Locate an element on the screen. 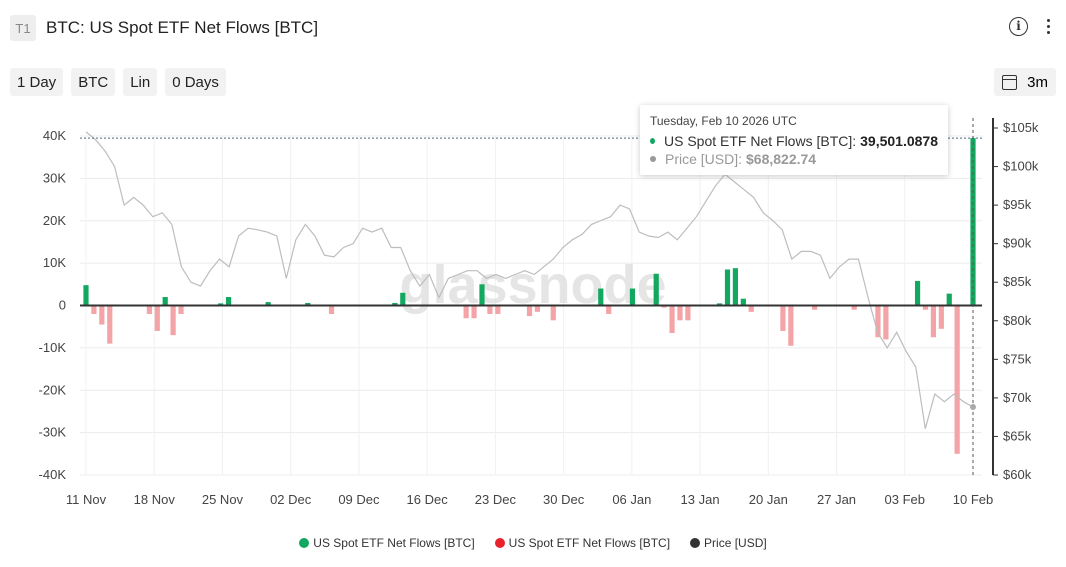 This screenshot has width=1066, height=567. legend-dot-outflow is located at coordinates (499, 543).